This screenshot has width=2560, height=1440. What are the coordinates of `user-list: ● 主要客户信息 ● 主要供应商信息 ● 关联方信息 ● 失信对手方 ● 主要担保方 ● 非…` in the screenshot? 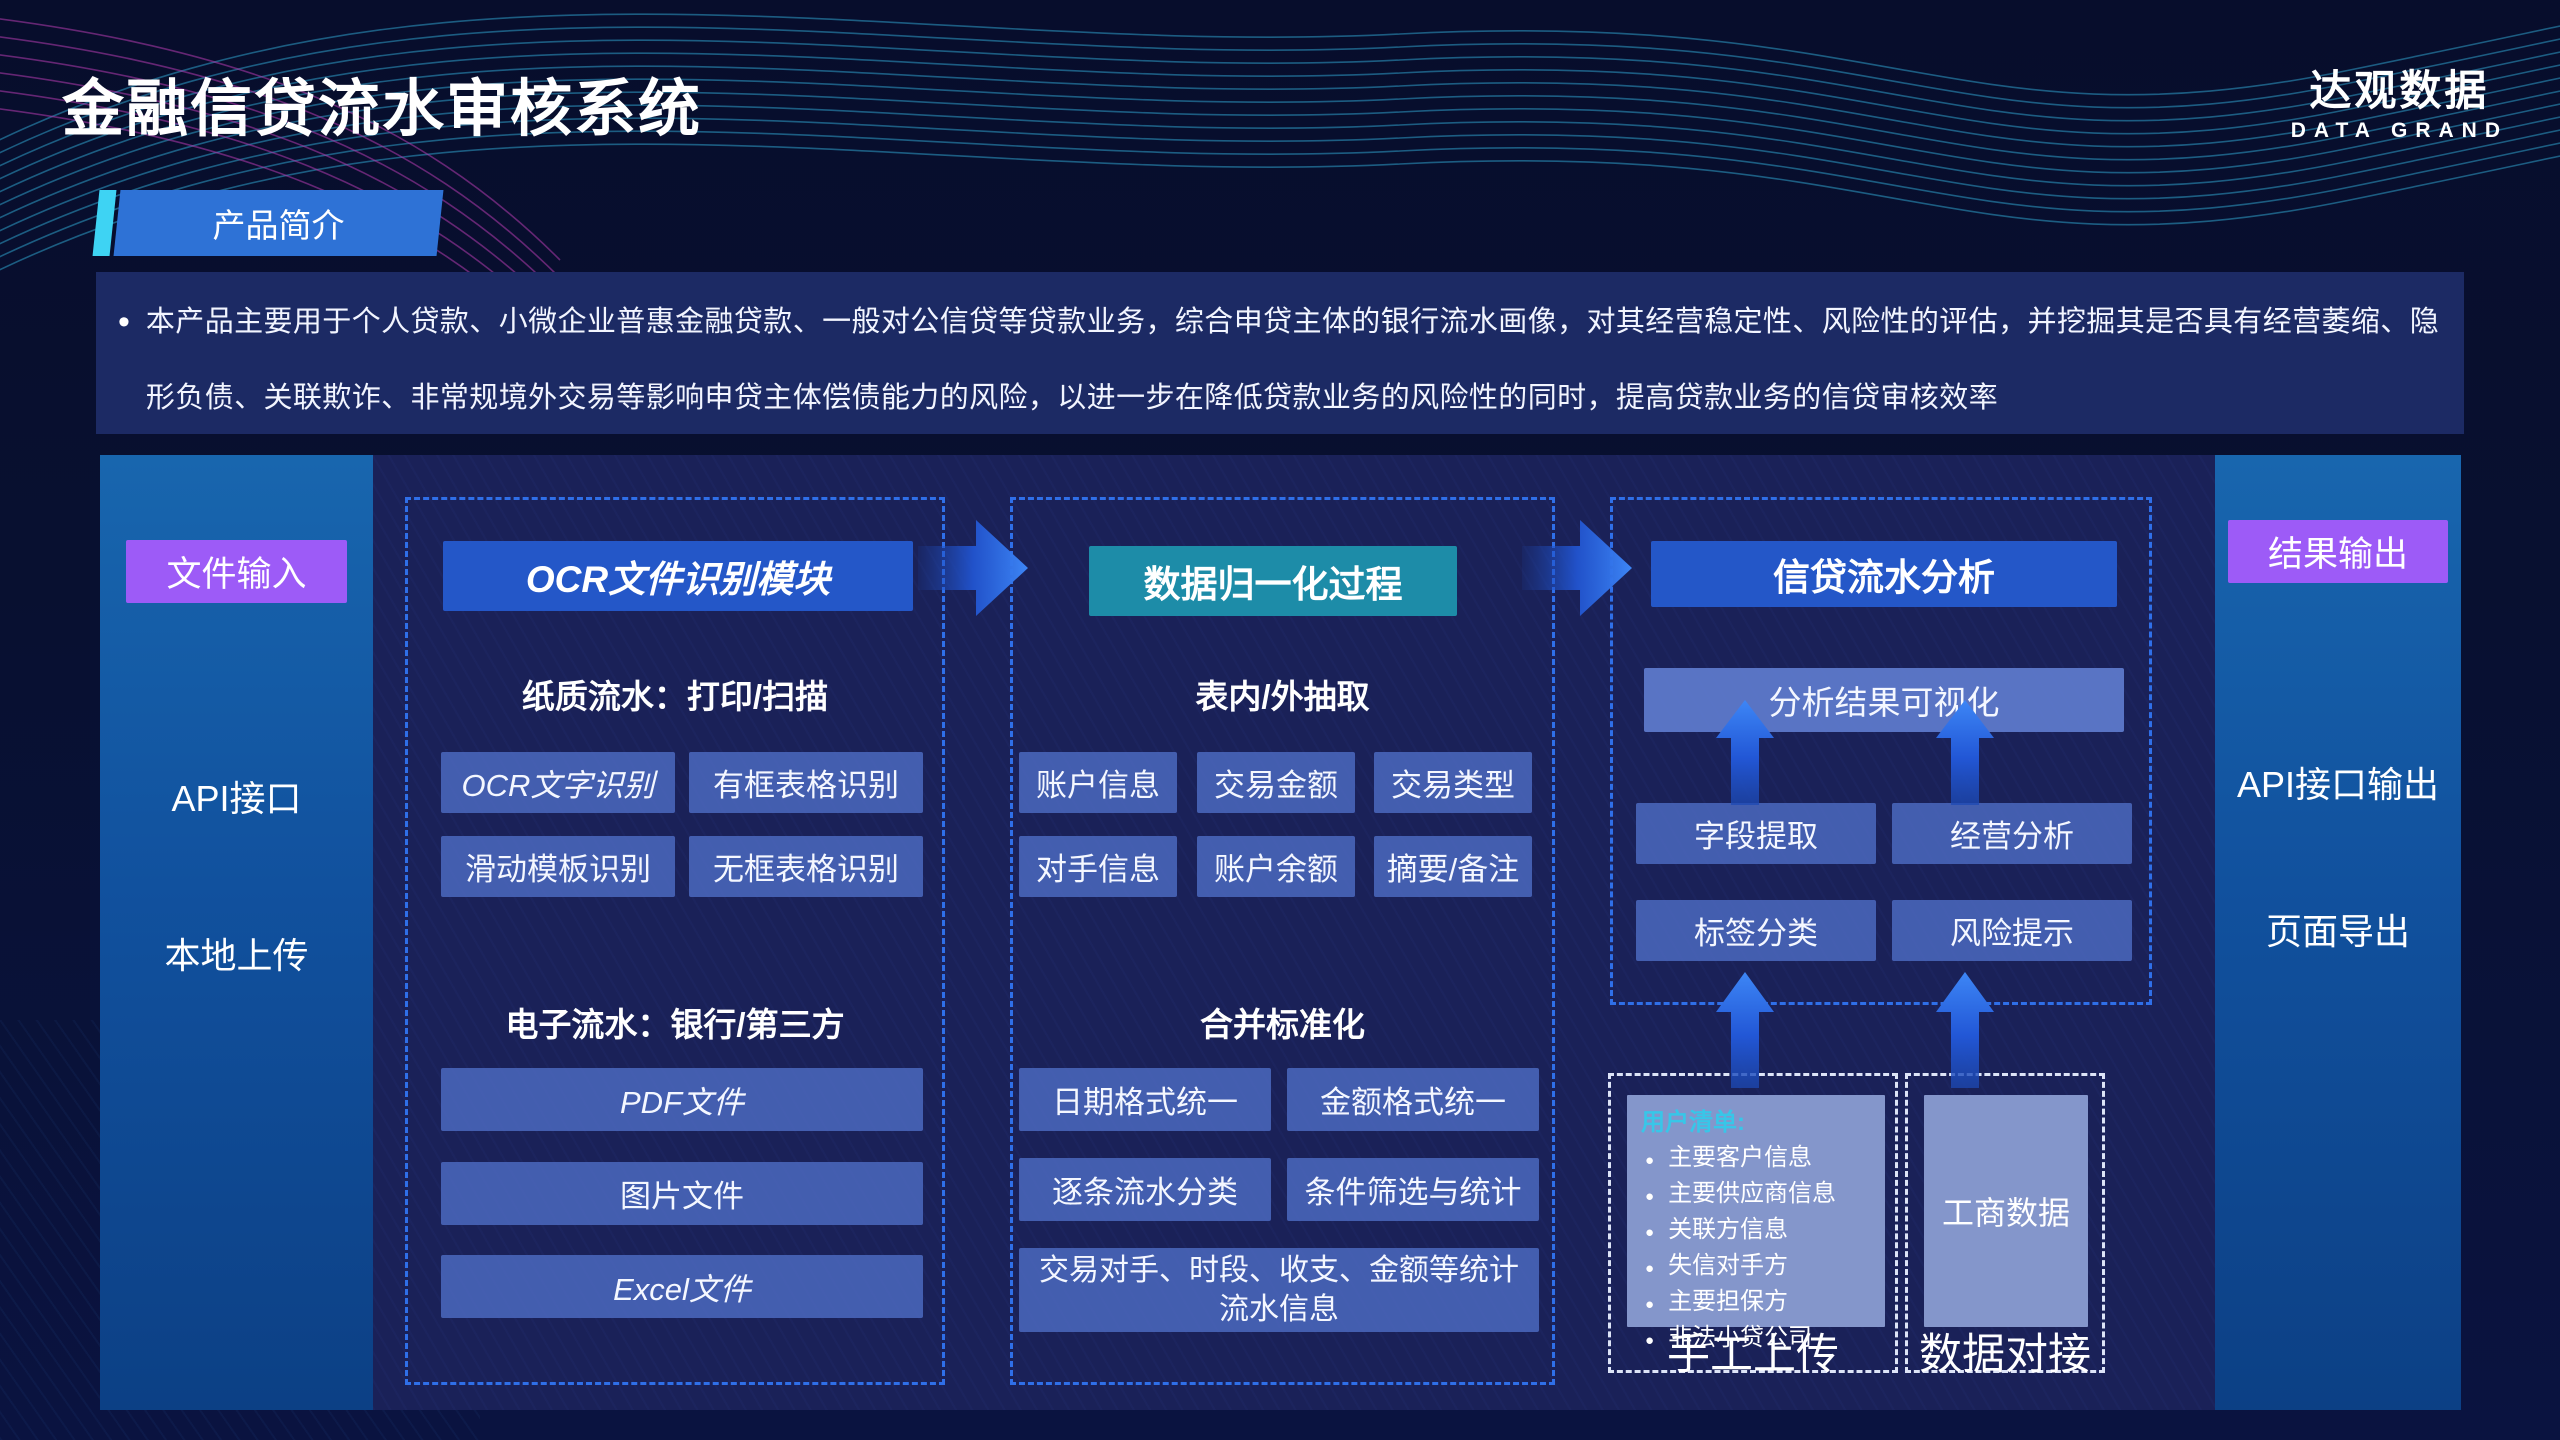 It's located at (1763, 1249).